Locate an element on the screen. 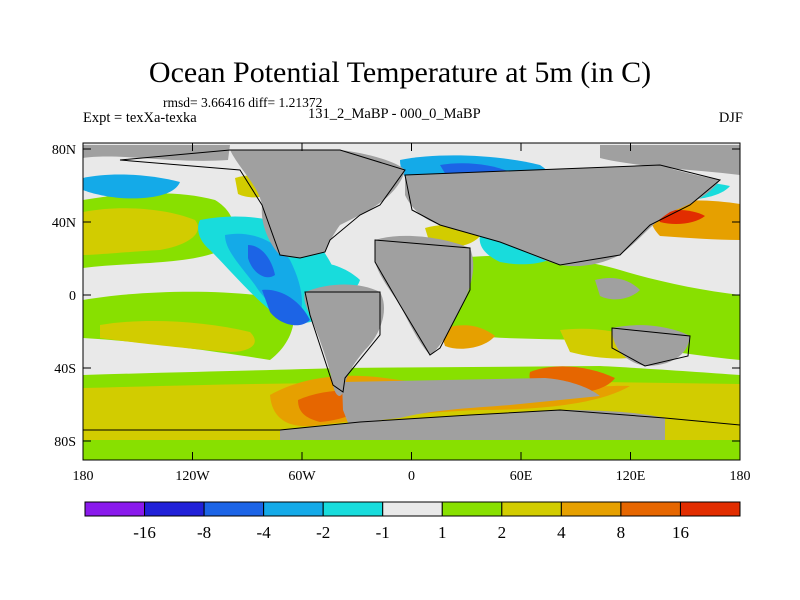  colorbar: -16 -8 -4 -2 -1 1 2 4 8 16 is located at coordinates (412, 521).